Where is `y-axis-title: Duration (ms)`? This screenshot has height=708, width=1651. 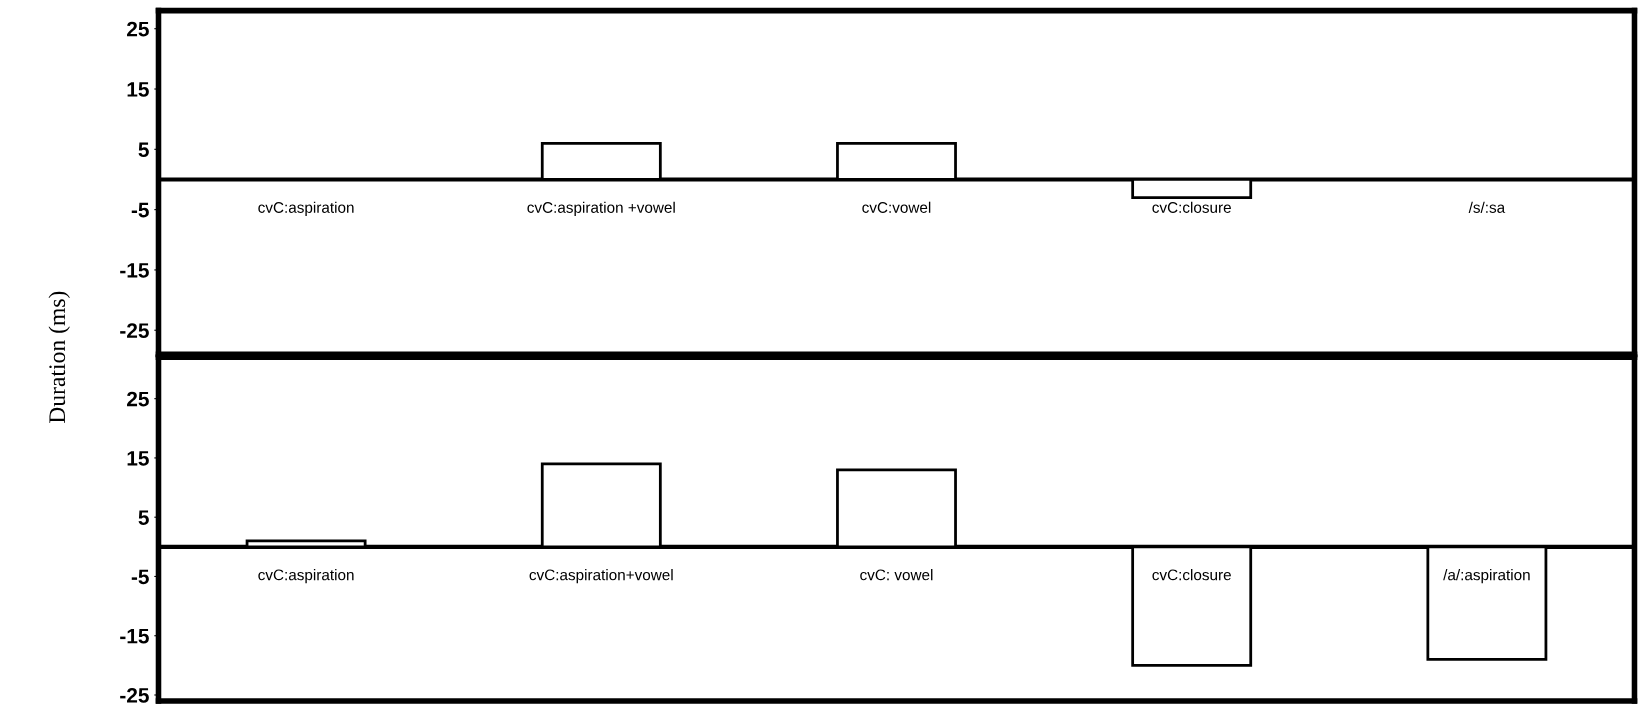 y-axis-title: Duration (ms) is located at coordinates (59, 357).